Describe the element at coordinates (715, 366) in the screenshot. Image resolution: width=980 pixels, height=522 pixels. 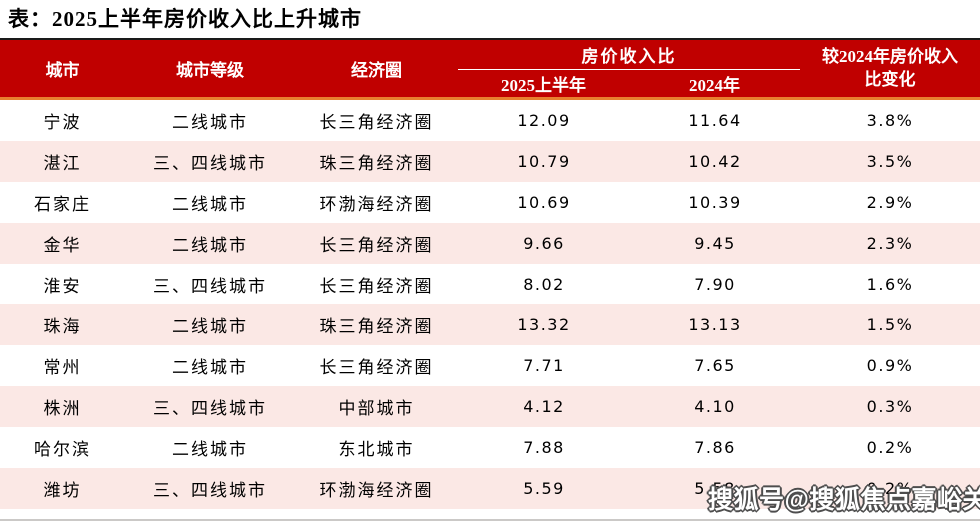
I see `cell-2024: 7.65` at that location.